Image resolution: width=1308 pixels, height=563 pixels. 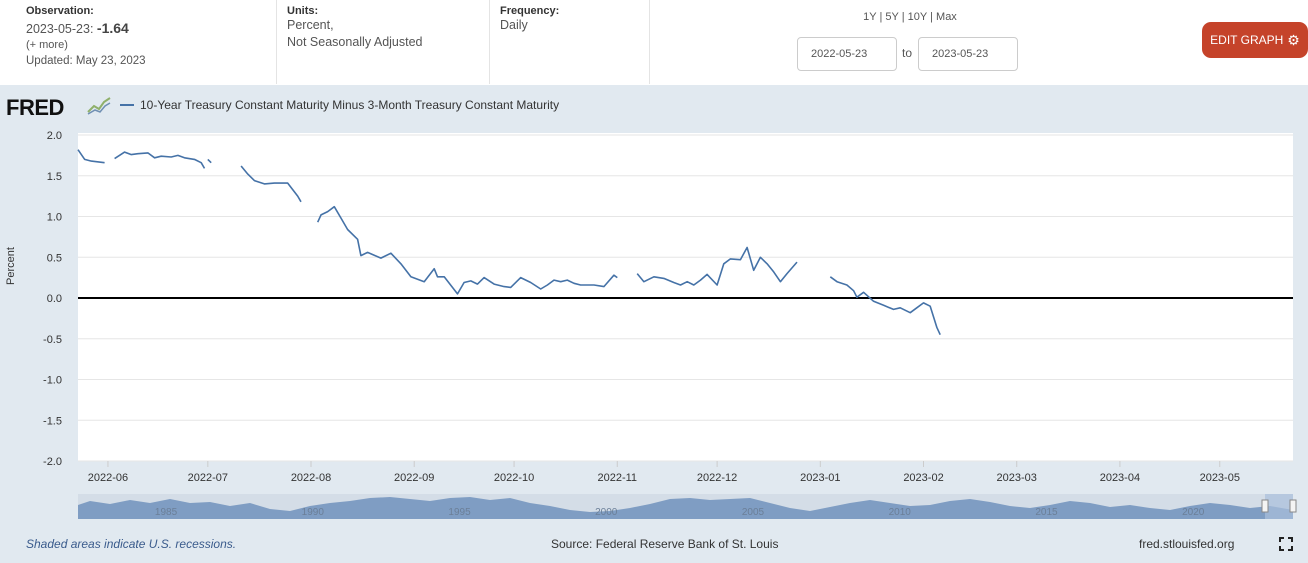 What do you see at coordinates (310, 25) in the screenshot?
I see `units-line-1: Percent,` at bounding box center [310, 25].